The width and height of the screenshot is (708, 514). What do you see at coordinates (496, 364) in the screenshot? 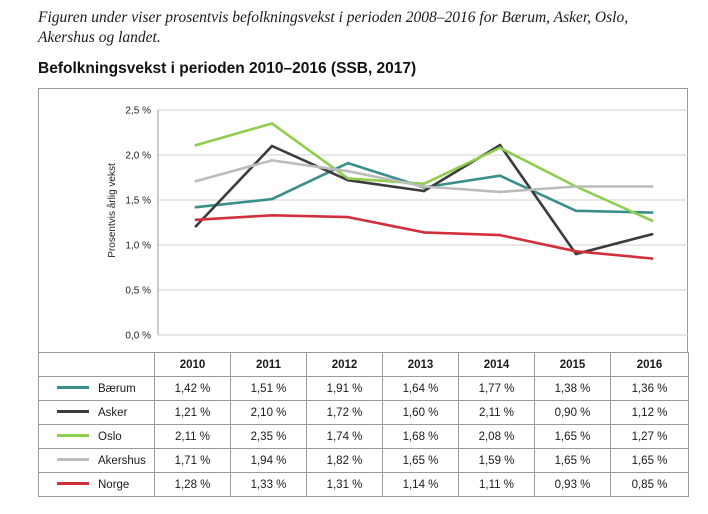
I see `year-header: 2014` at bounding box center [496, 364].